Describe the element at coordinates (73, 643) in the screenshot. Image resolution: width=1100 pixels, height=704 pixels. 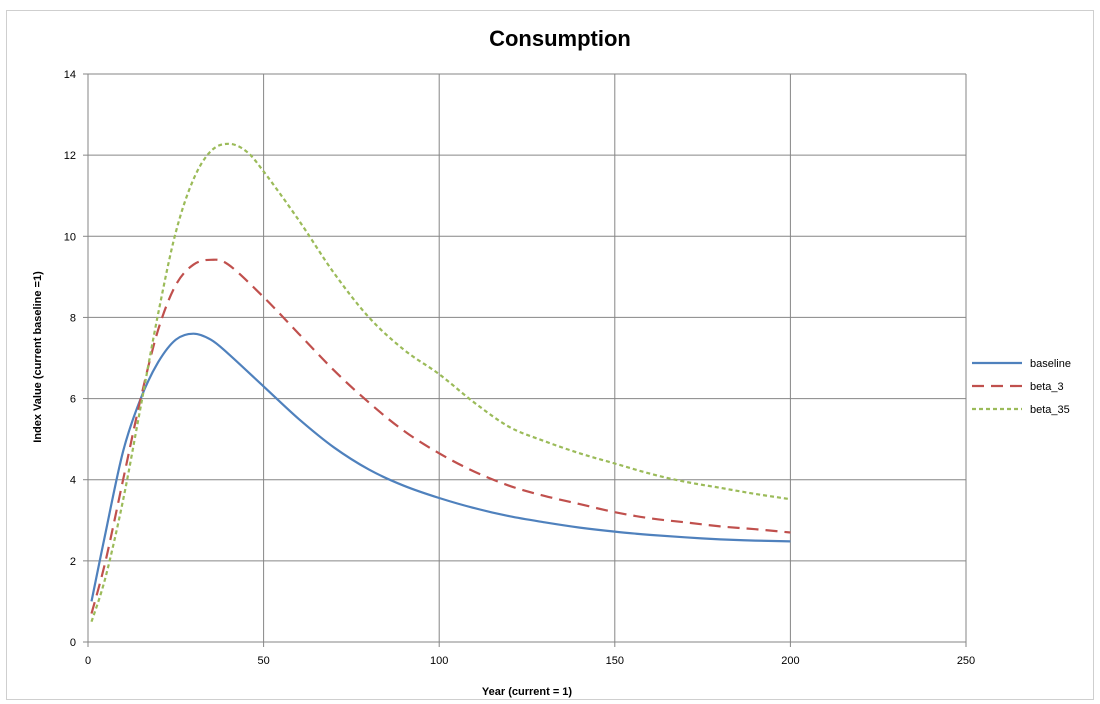
I see `y-tick-label: 0` at that location.